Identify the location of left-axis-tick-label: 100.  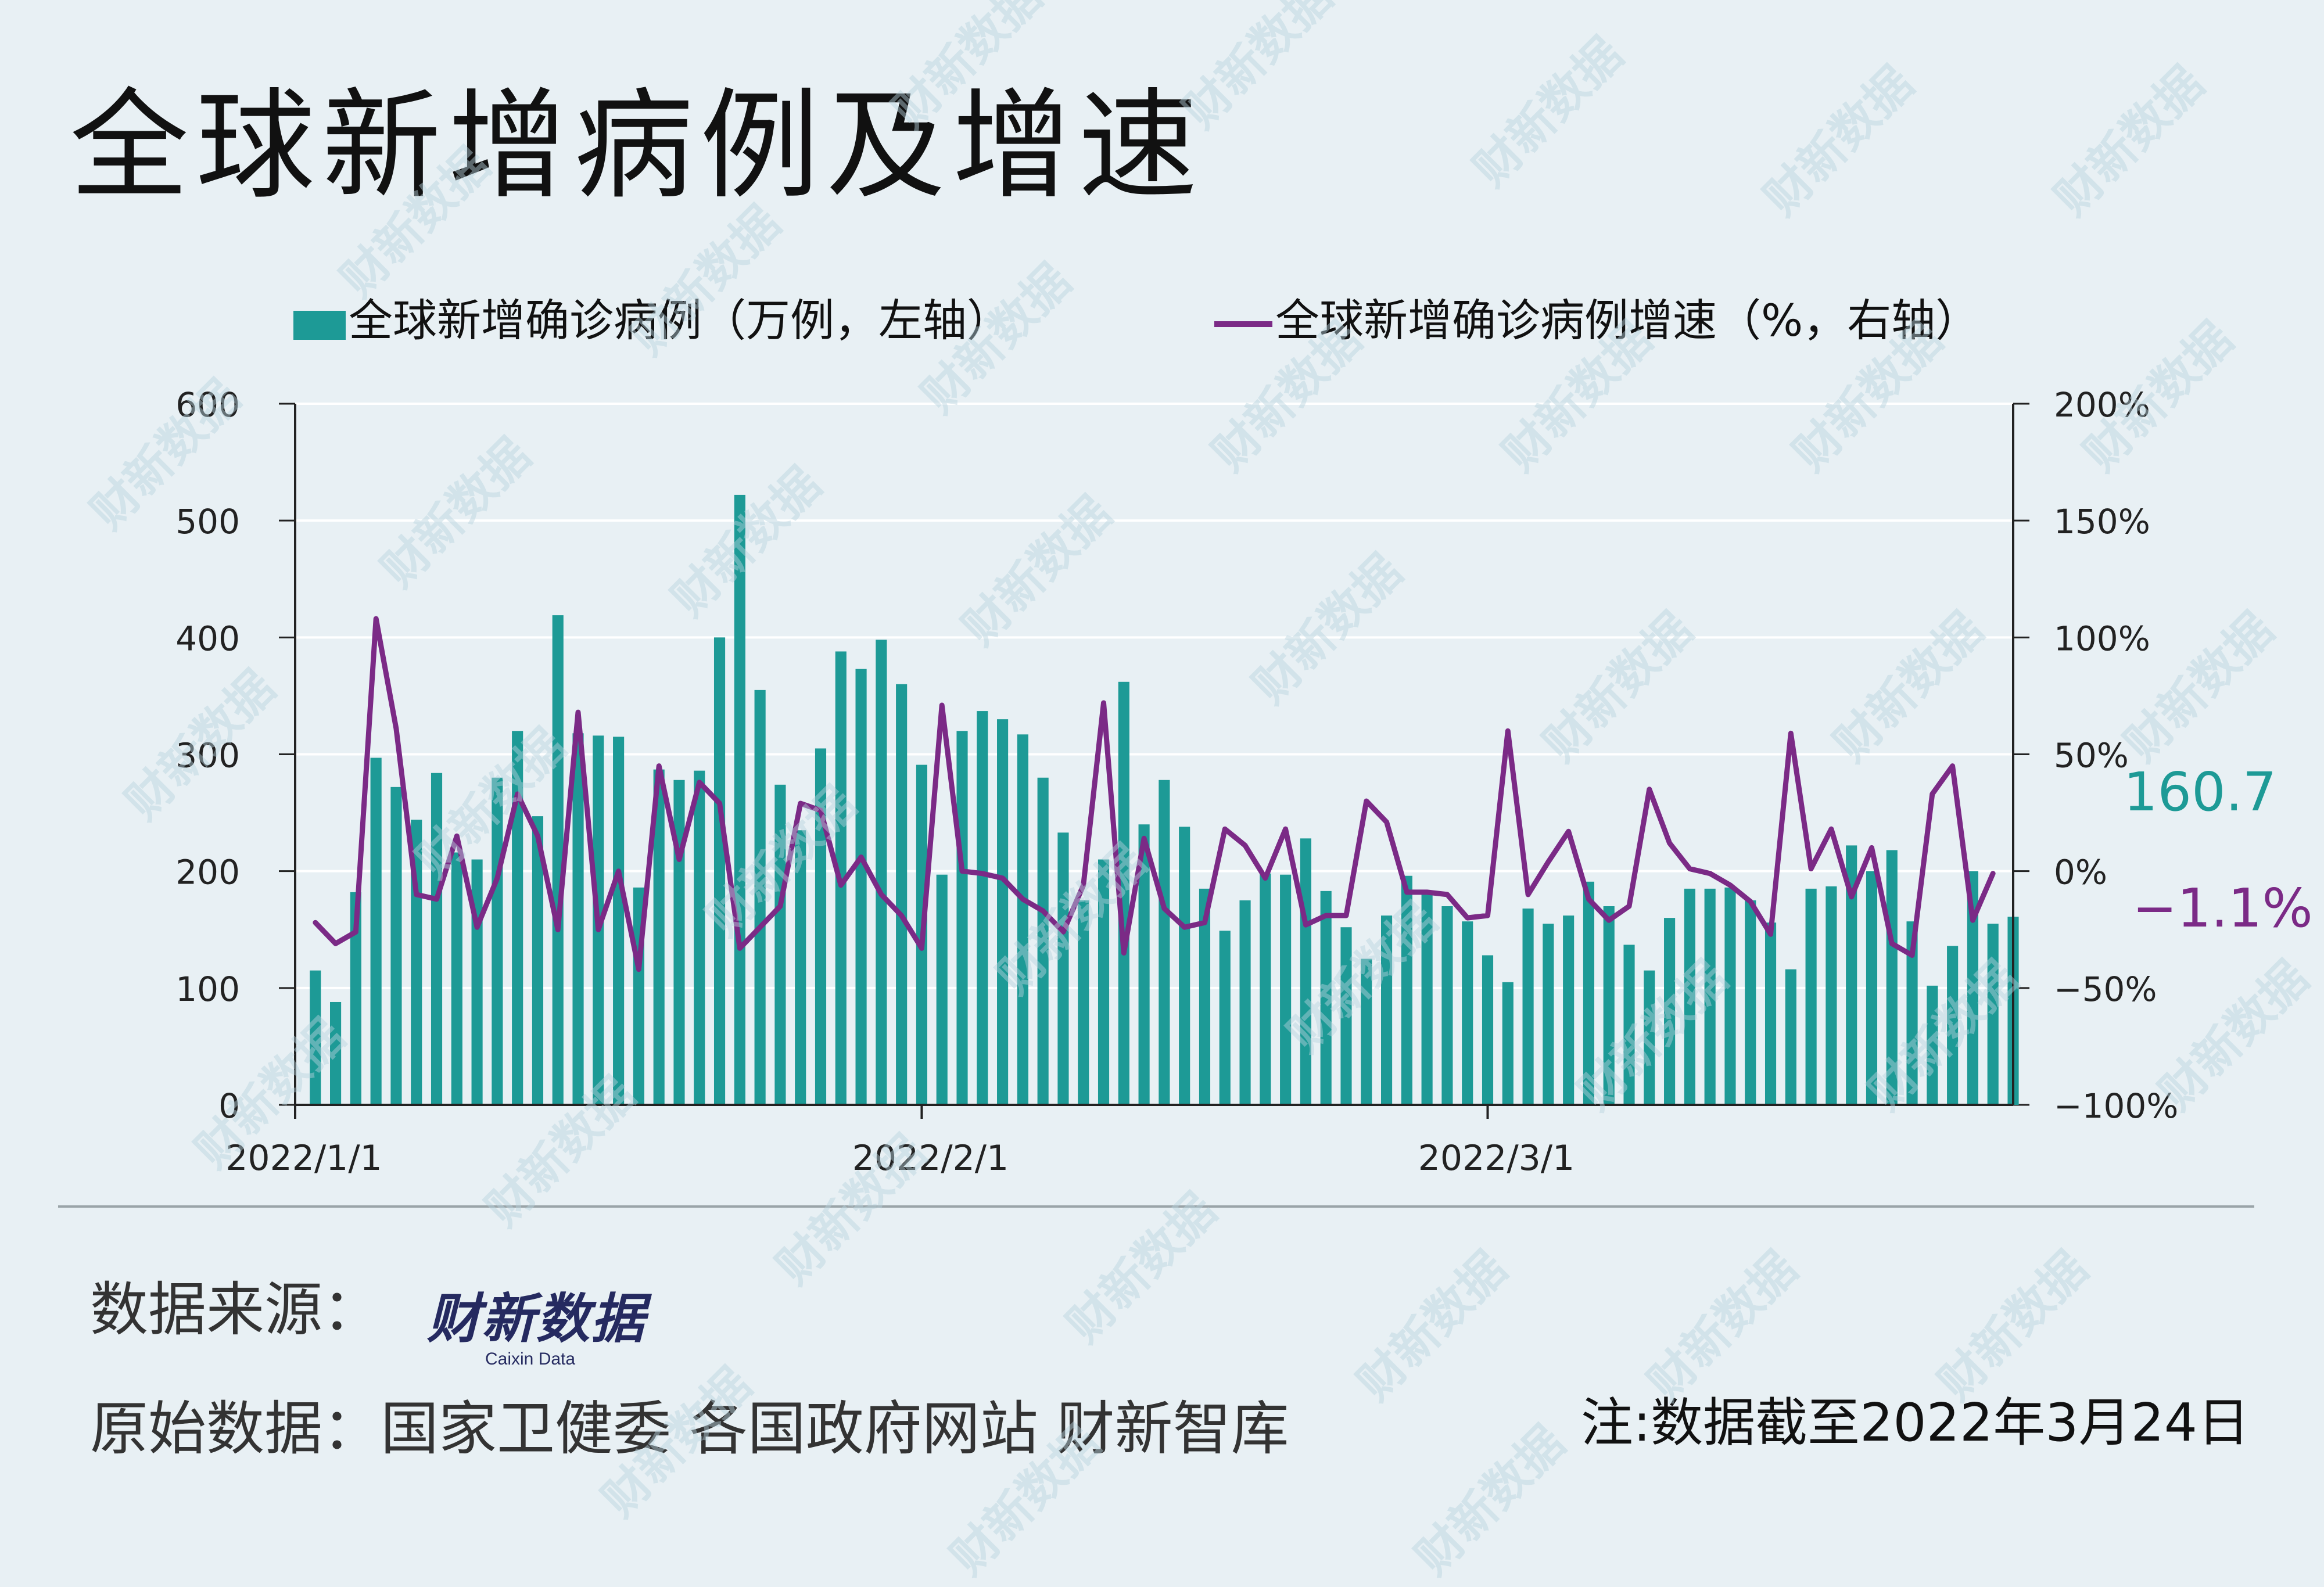
(207, 989).